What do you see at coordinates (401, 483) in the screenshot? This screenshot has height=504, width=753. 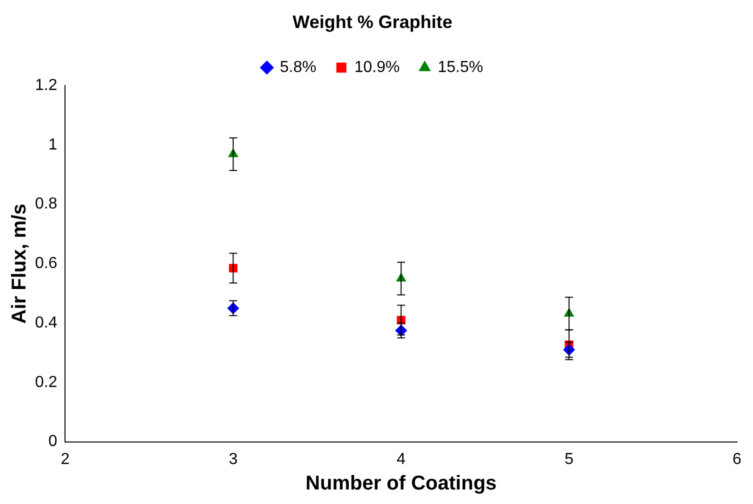 I see `x-axis-title: Number of Coatings` at bounding box center [401, 483].